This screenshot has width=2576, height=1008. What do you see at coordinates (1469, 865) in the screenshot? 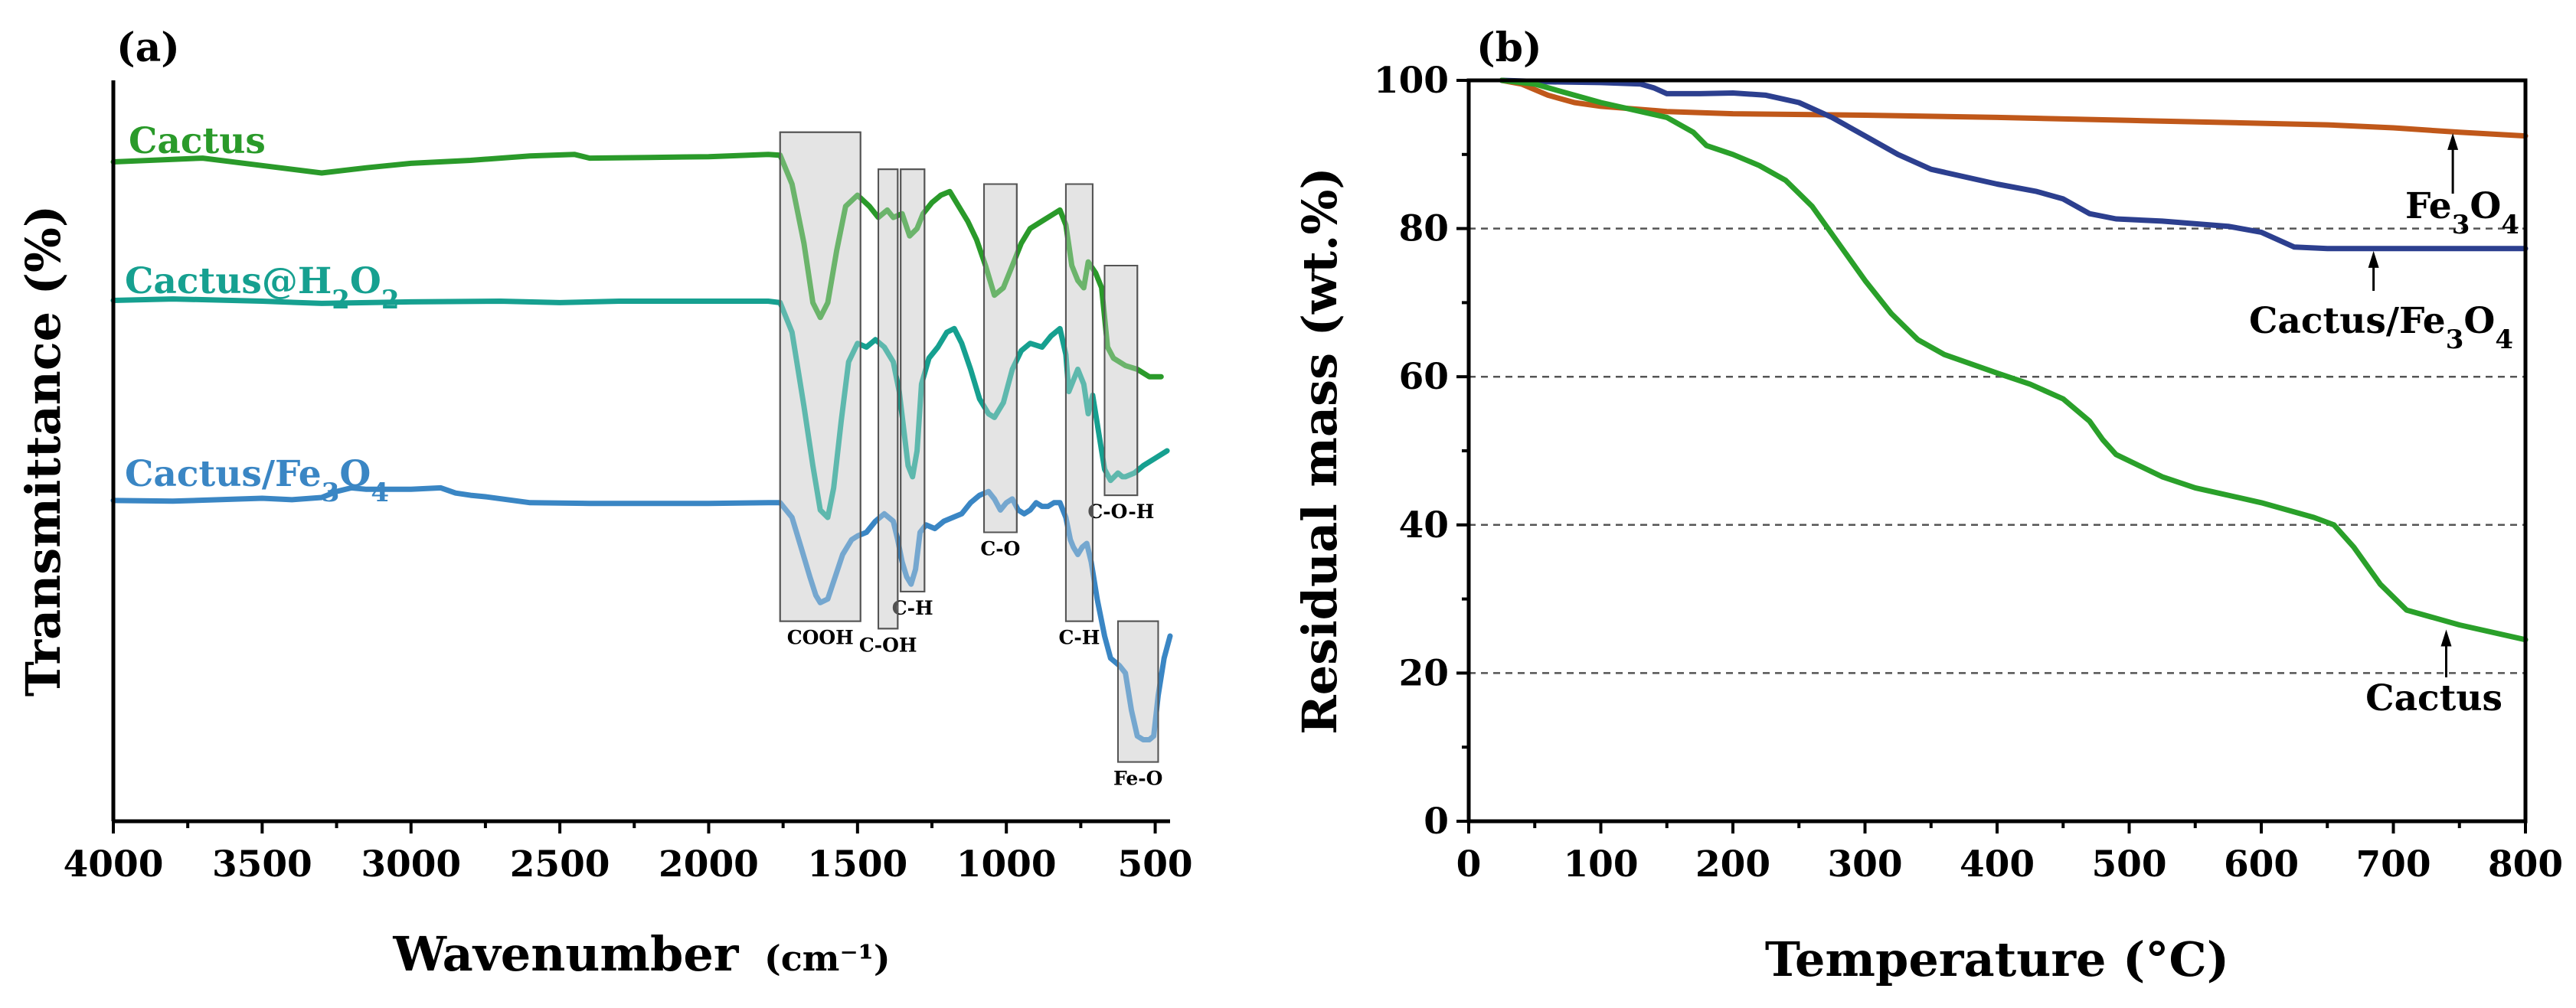
I see `x-tick-label: 0` at bounding box center [1469, 865].